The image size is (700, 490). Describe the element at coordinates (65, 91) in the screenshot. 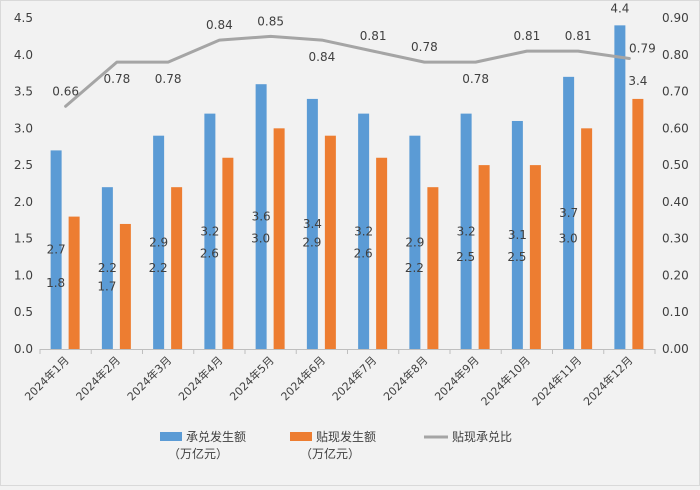

I see `ratio-data-label: 0.66` at that location.